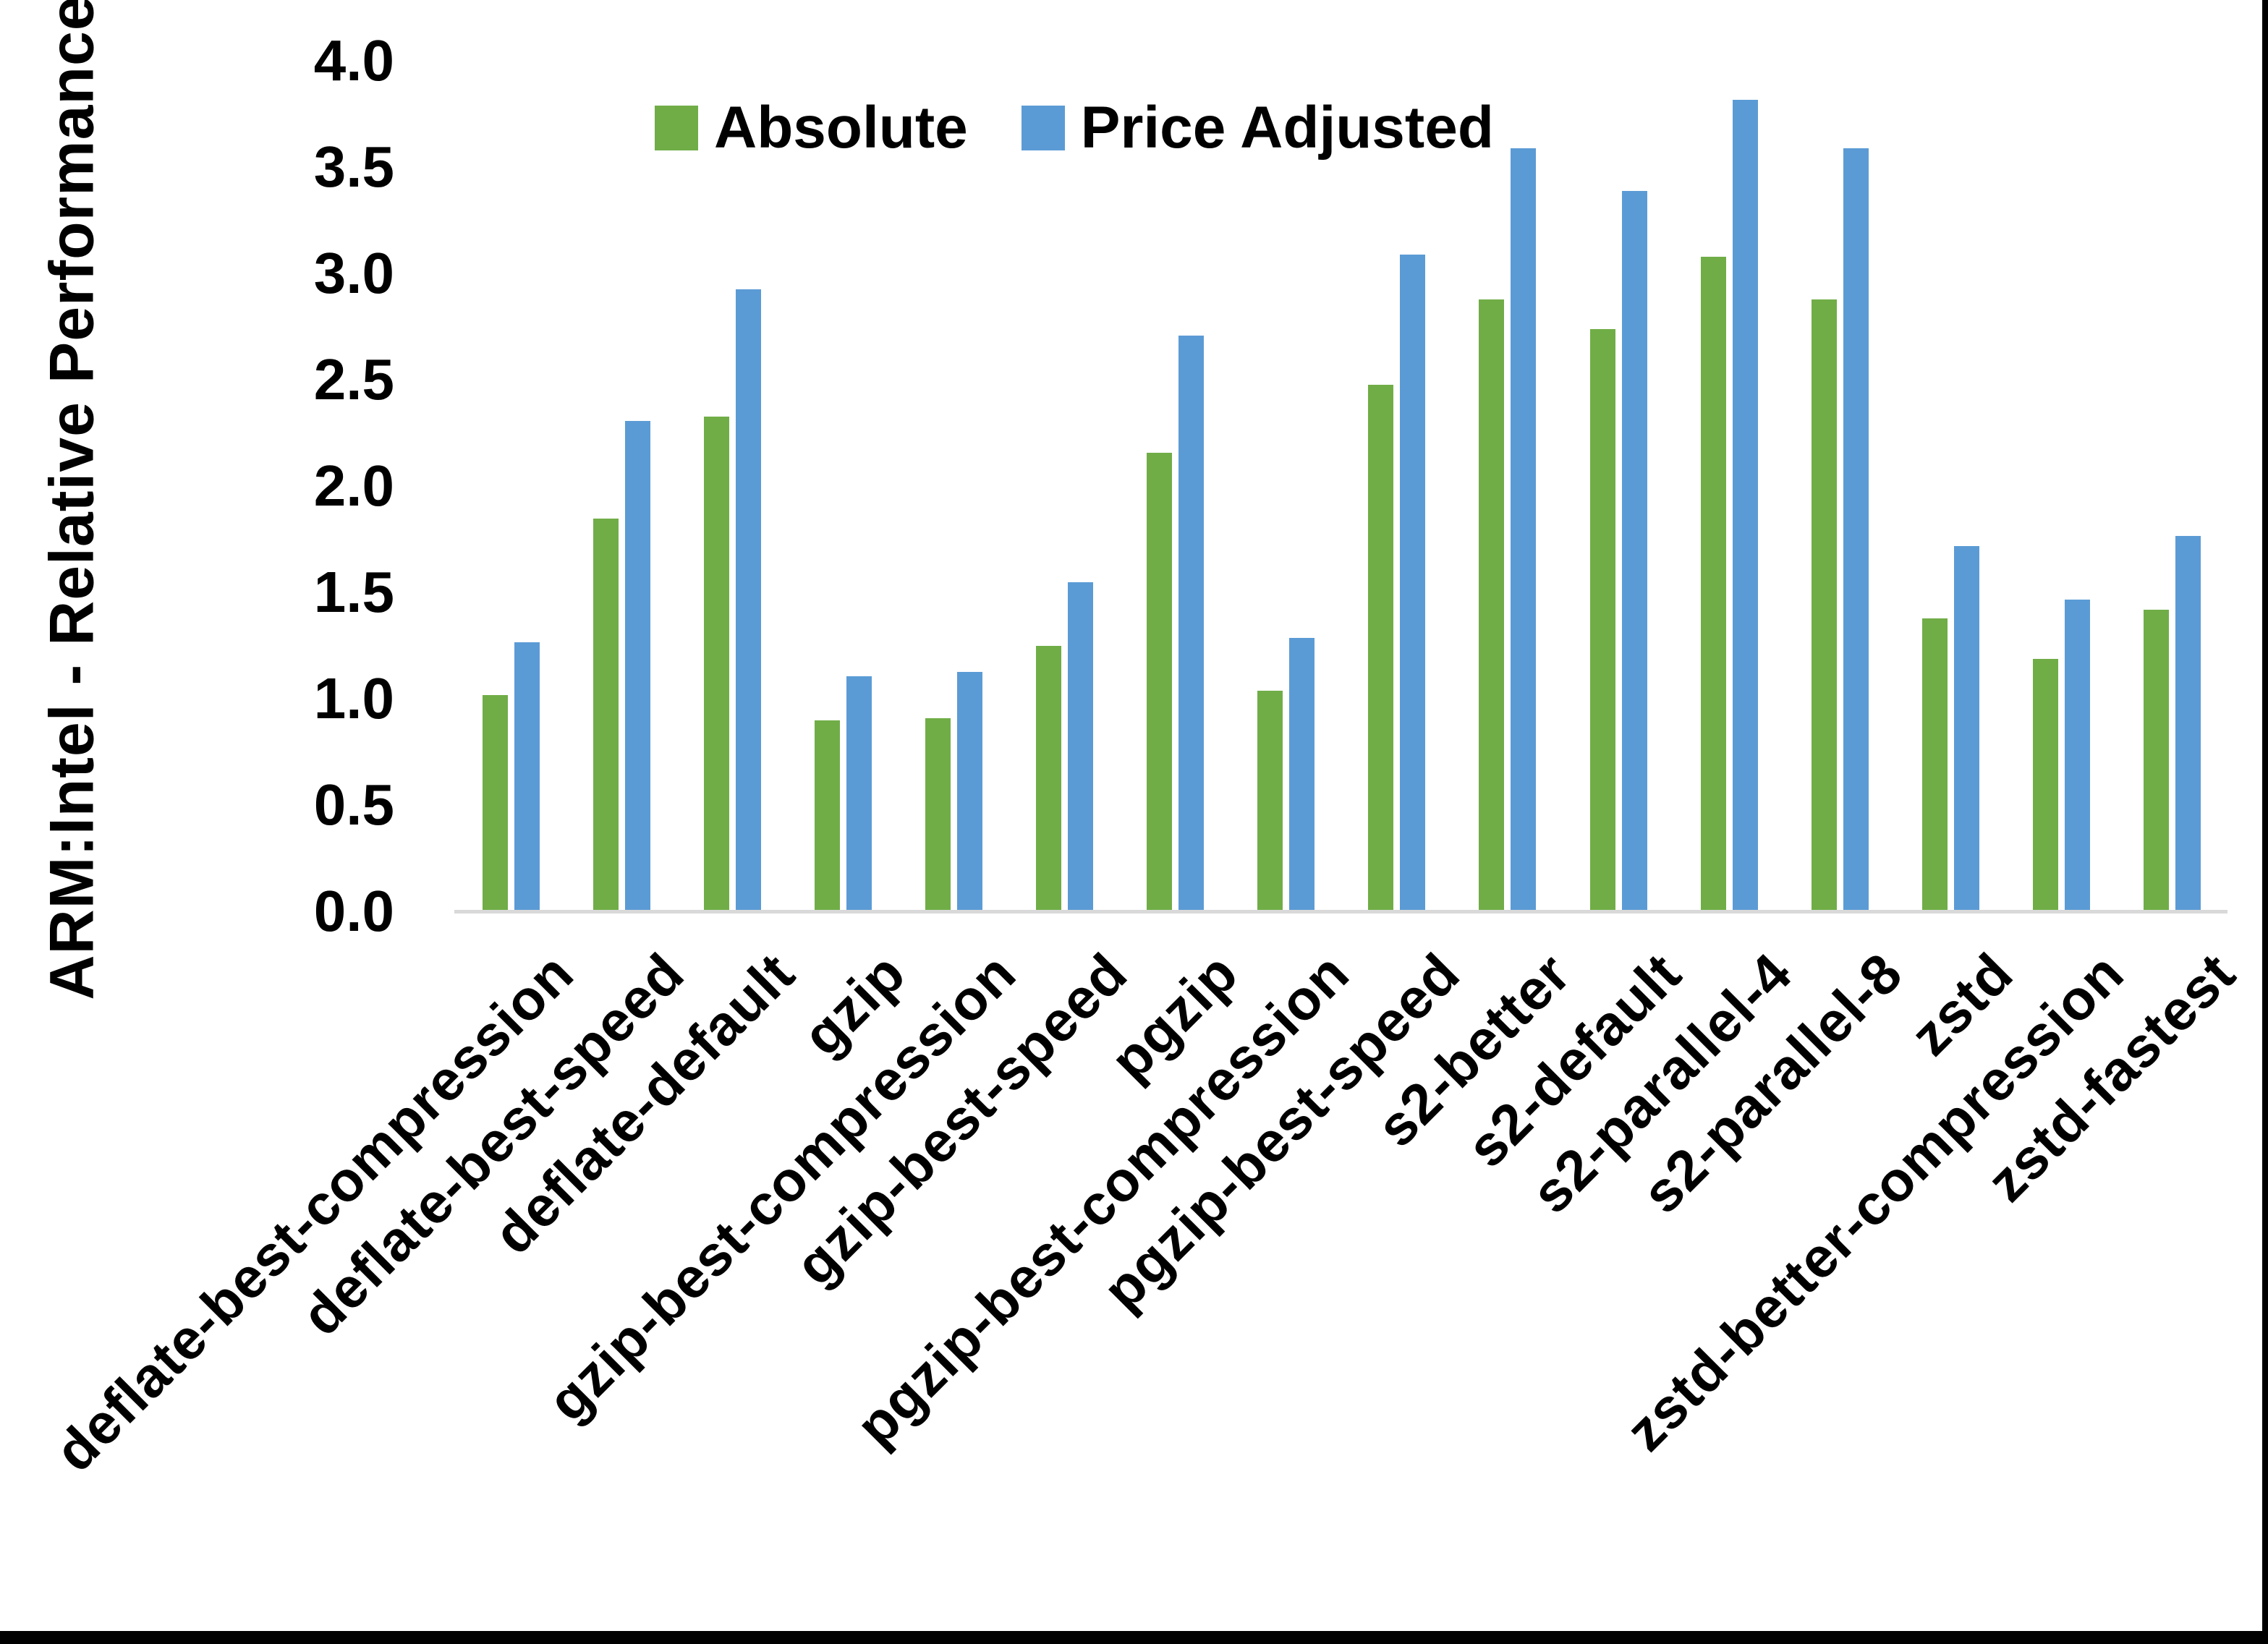 Image resolution: width=2268 pixels, height=1644 pixels. I want to click on bar-price-adjusted-gzip-best-speed, so click(1080, 746).